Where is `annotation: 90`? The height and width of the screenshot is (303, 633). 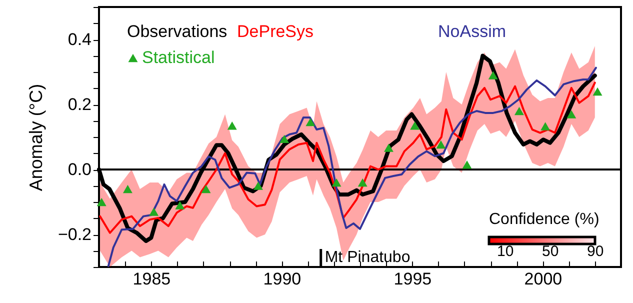
annotation: 90 is located at coordinates (595, 251).